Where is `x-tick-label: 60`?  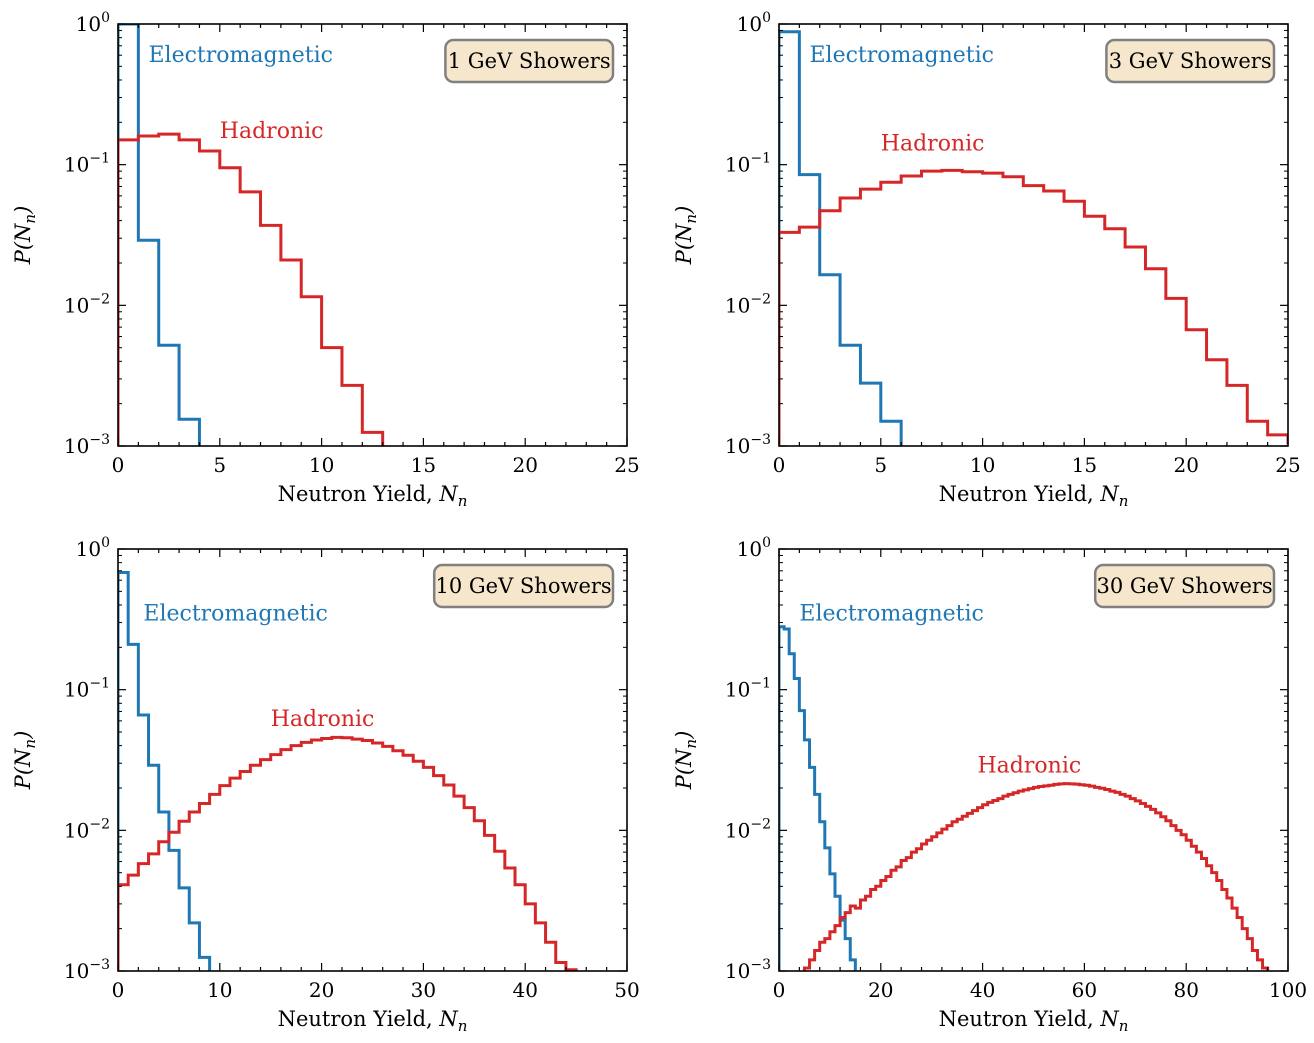
x-tick-label: 60 is located at coordinates (1084, 990).